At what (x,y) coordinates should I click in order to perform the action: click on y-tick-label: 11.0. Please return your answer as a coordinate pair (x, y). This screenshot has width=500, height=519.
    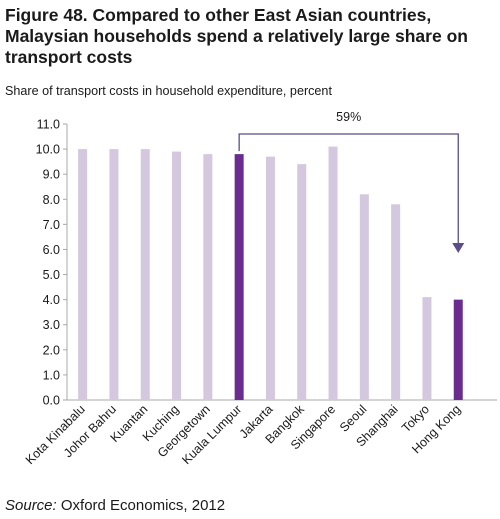
    Looking at the image, I should click on (48, 125).